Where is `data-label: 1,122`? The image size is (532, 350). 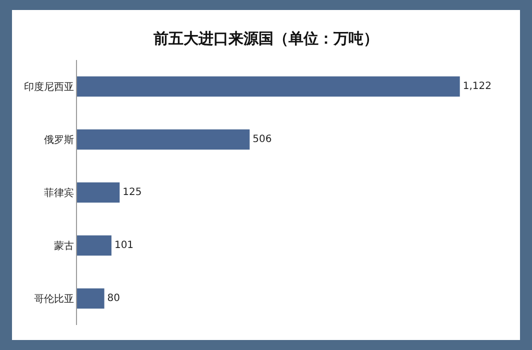 data-label: 1,122 is located at coordinates (477, 86).